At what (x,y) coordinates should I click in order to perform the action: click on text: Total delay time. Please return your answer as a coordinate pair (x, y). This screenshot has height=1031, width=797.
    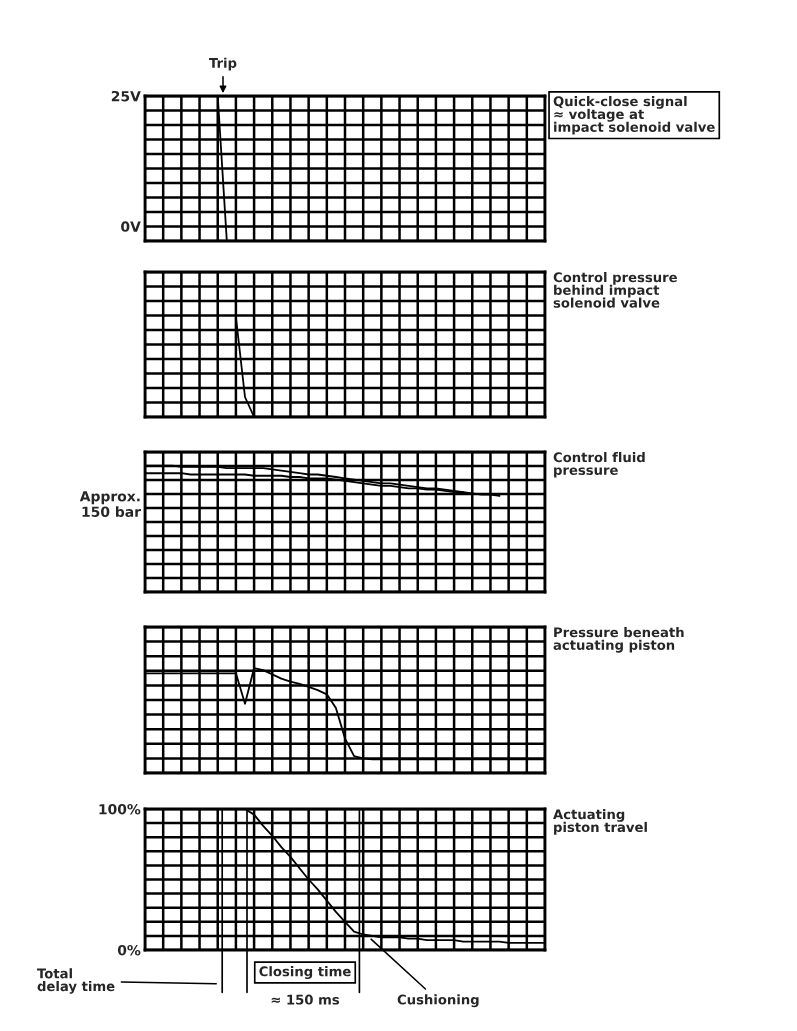
    Looking at the image, I should click on (76, 981).